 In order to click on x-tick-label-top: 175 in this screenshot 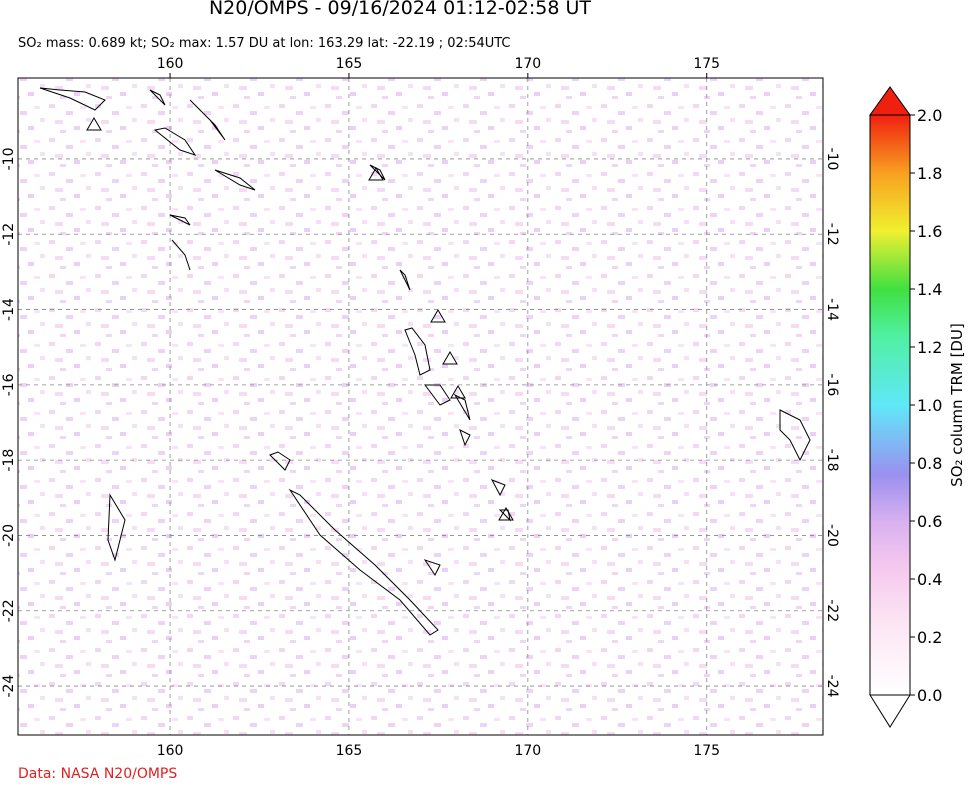, I will do `click(706, 64)`.